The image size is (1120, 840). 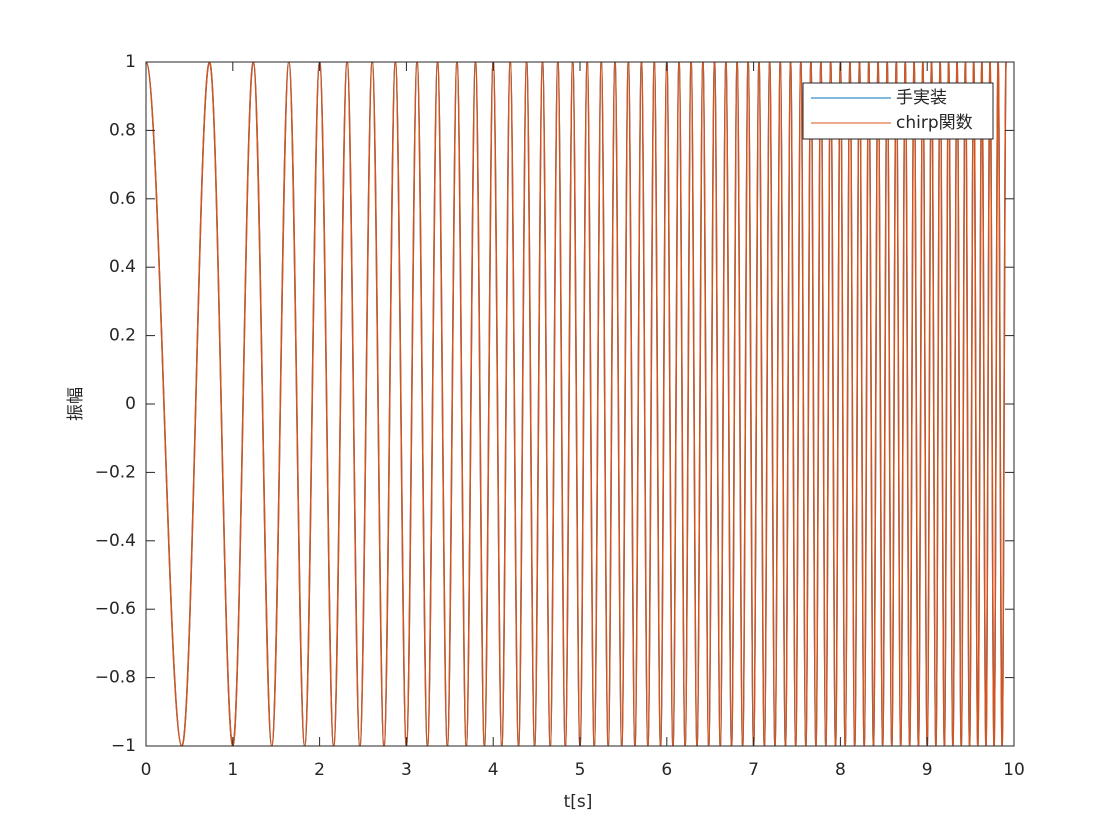 I want to click on legend-label: chirp関数, so click(x=934, y=123).